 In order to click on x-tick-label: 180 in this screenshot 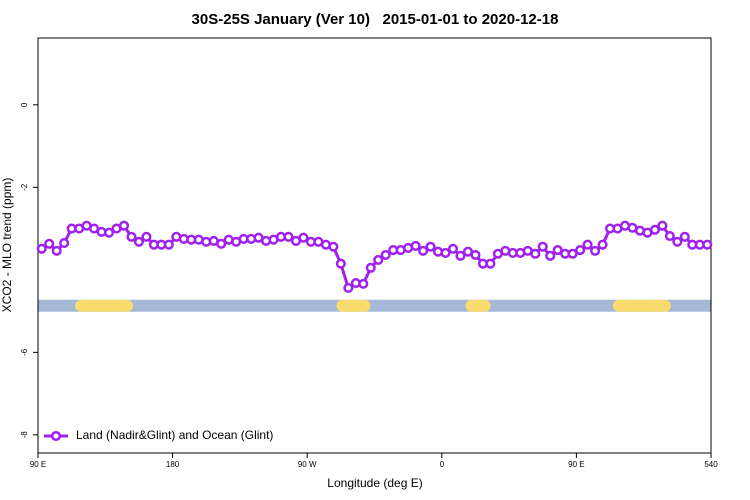, I will do `click(173, 464)`.